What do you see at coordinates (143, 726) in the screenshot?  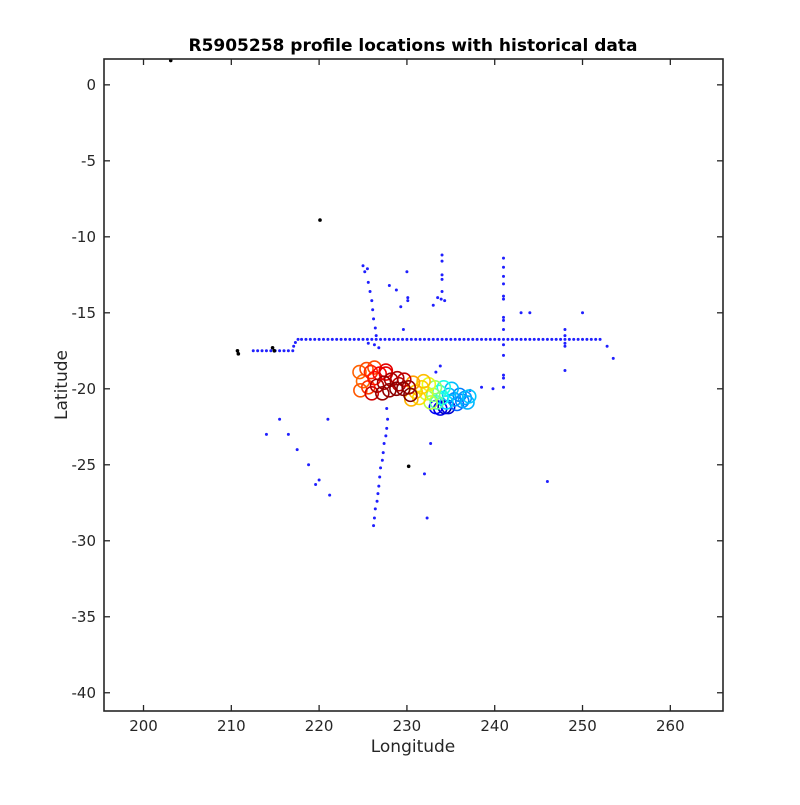 I see `x-tick-label: 200` at bounding box center [143, 726].